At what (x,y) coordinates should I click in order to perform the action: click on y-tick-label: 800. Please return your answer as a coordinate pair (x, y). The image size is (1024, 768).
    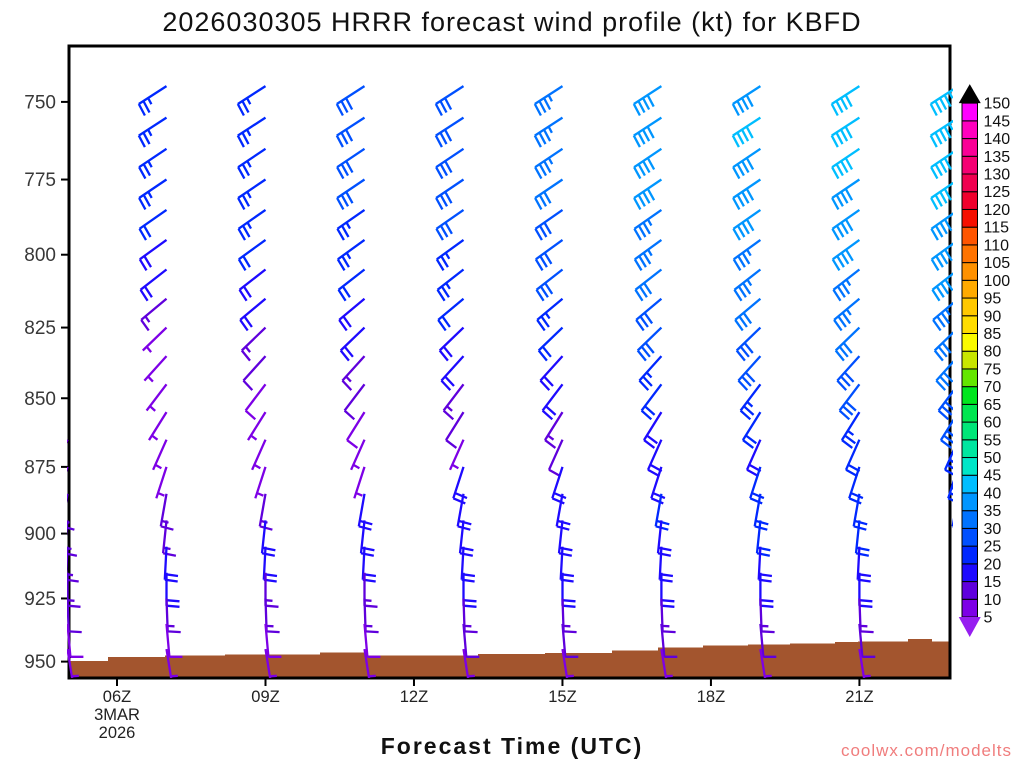
    Looking at the image, I should click on (40, 255).